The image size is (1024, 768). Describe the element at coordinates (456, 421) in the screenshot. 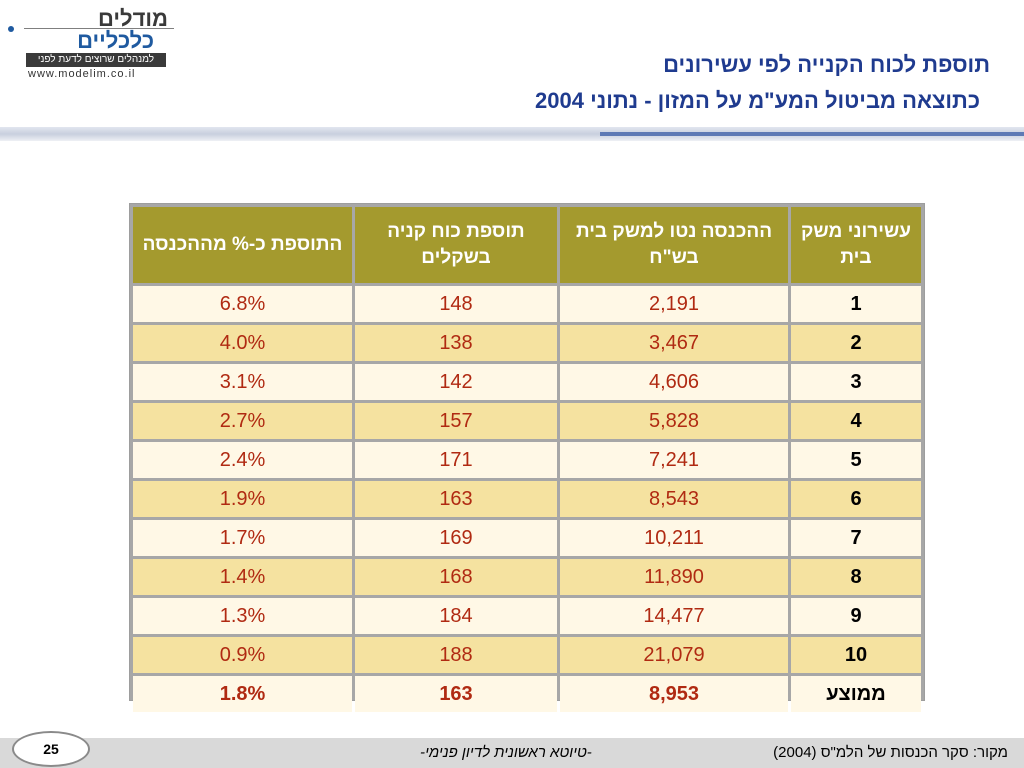

I see `cell-addition: 157` at that location.